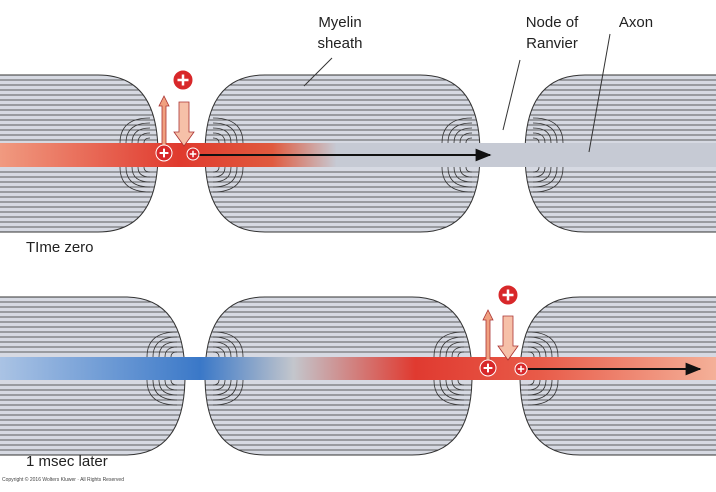  What do you see at coordinates (339, 43) in the screenshot?
I see `label: sheath` at bounding box center [339, 43].